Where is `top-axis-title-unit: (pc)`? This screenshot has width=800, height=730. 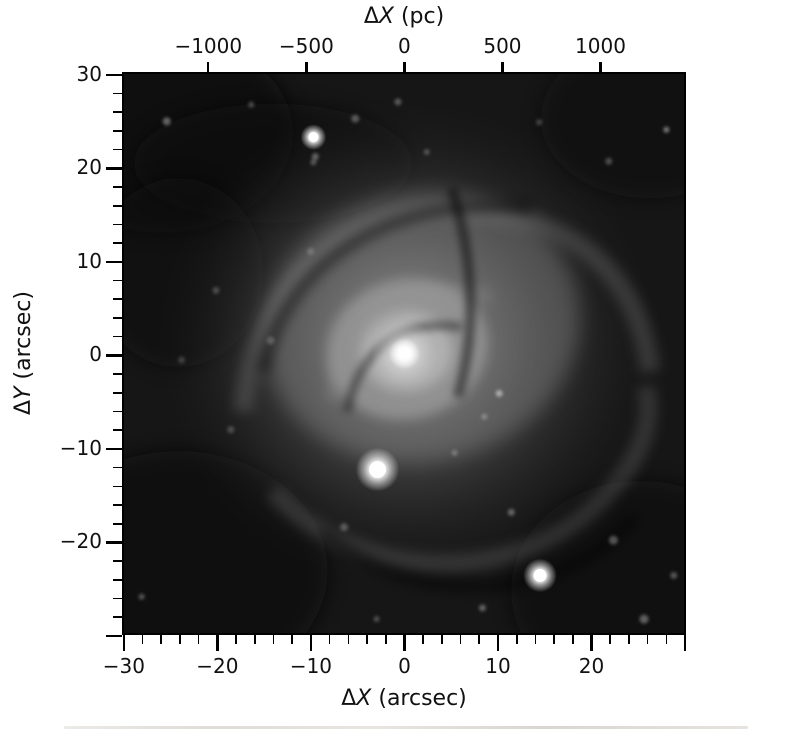 top-axis-title-unit: (pc) is located at coordinates (419, 16).